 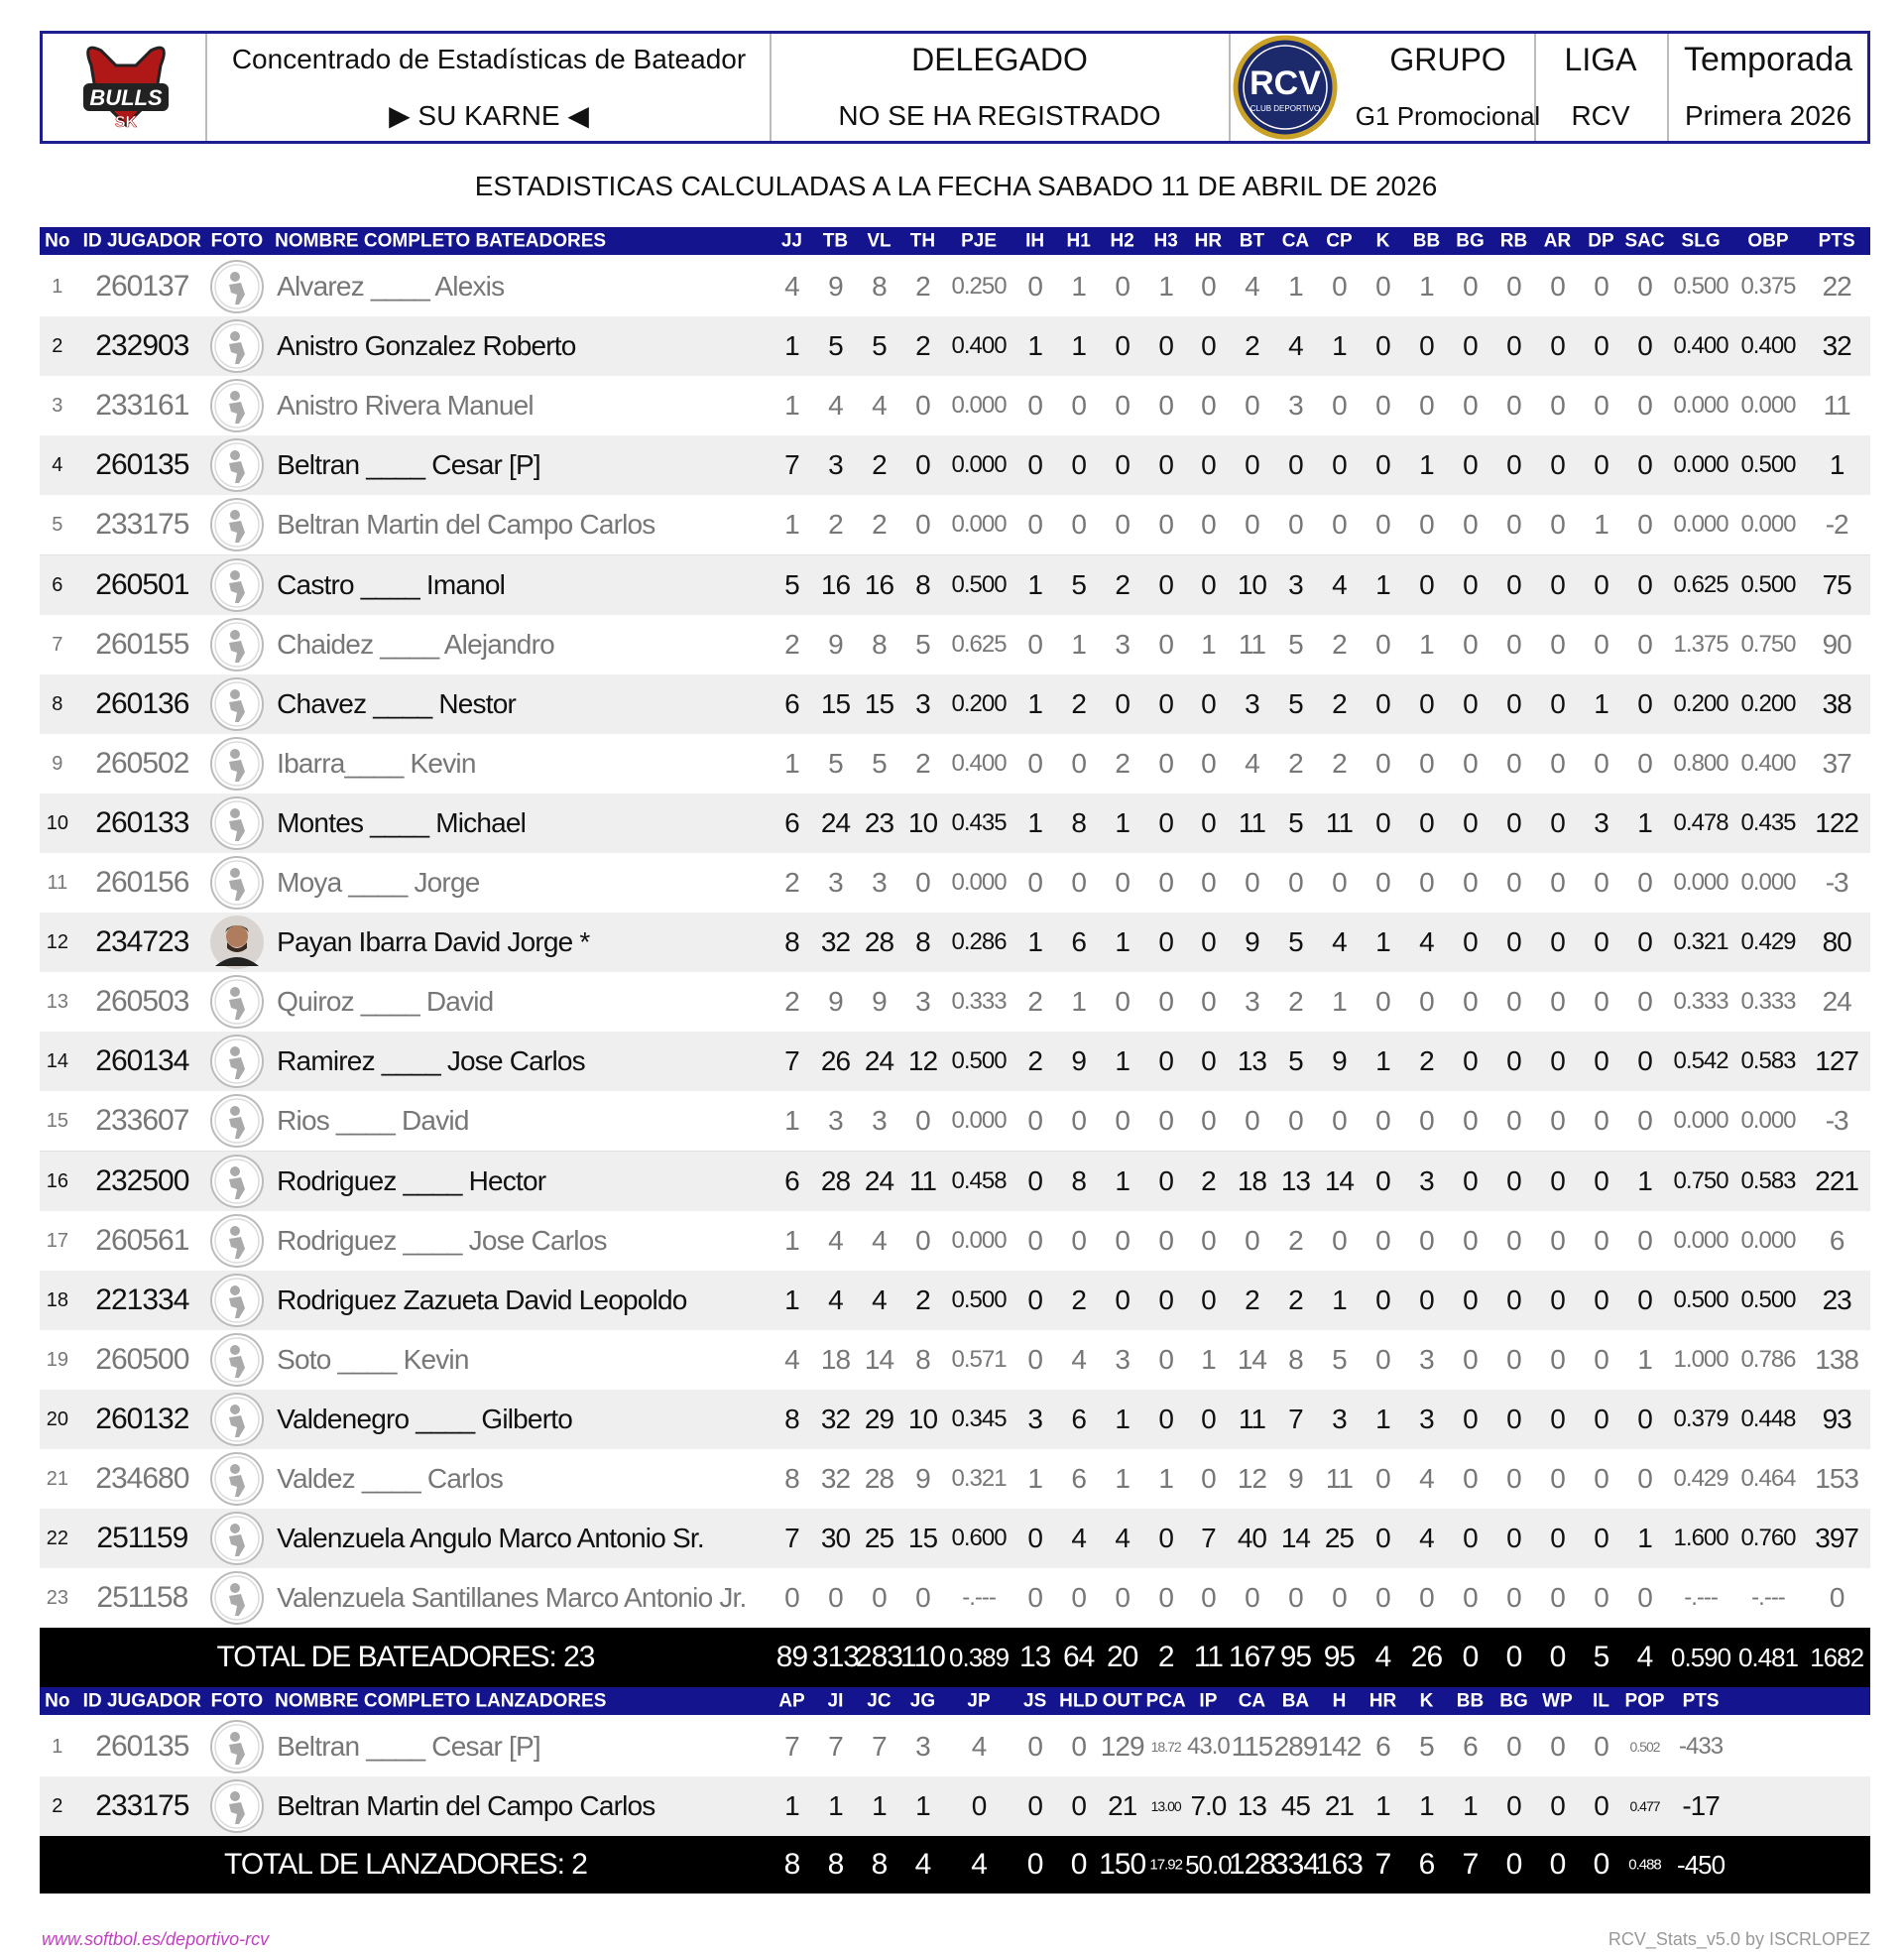 What do you see at coordinates (482, 1299) in the screenshot?
I see `player-name: Rodriguez Zazueta David Leopoldo` at bounding box center [482, 1299].